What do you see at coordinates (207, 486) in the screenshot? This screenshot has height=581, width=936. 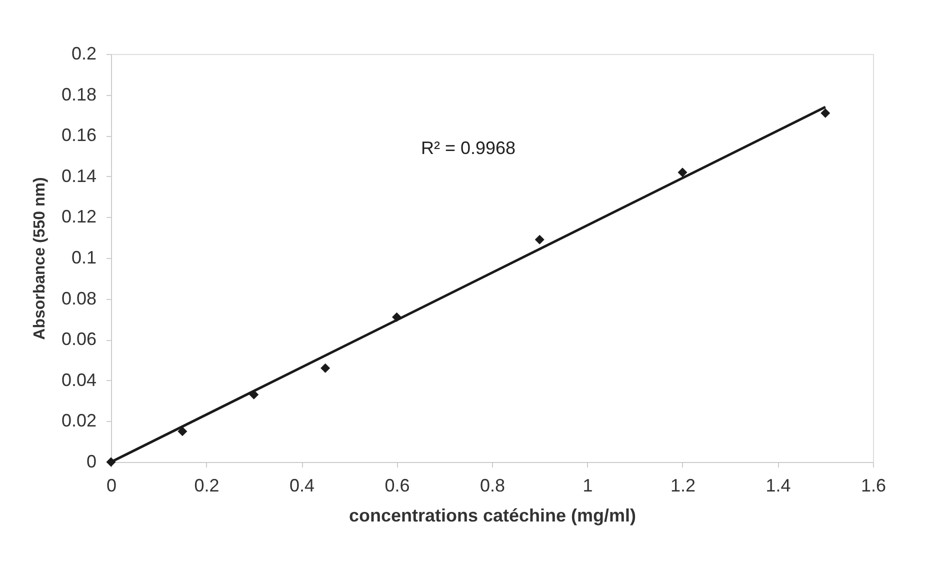 I see `x-tick-label: 0.2` at bounding box center [207, 486].